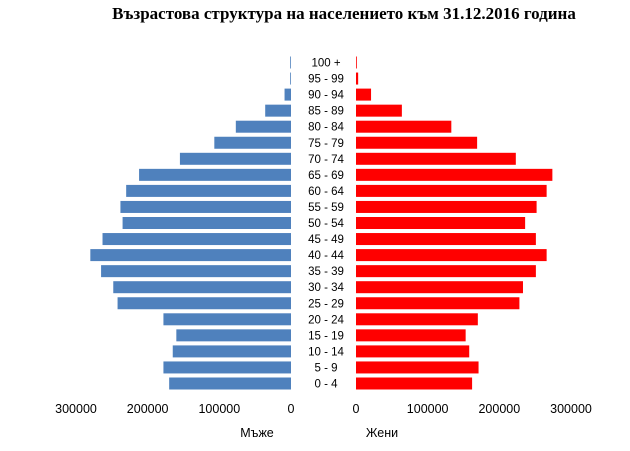 This screenshot has width=630, height=451. Describe the element at coordinates (326, 192) in the screenshot. I see `age-group-label: 60 - 64` at that location.